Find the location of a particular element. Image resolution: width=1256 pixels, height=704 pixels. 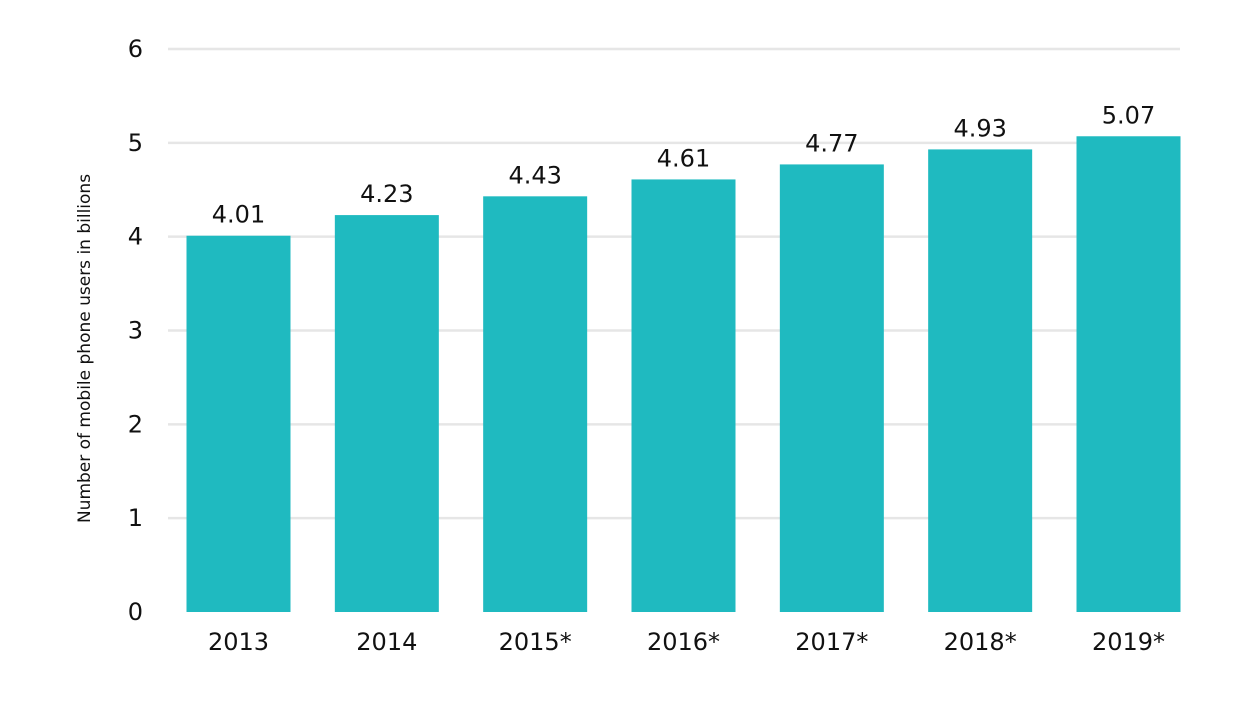

value-label-2014: 4.23 is located at coordinates (386, 194).